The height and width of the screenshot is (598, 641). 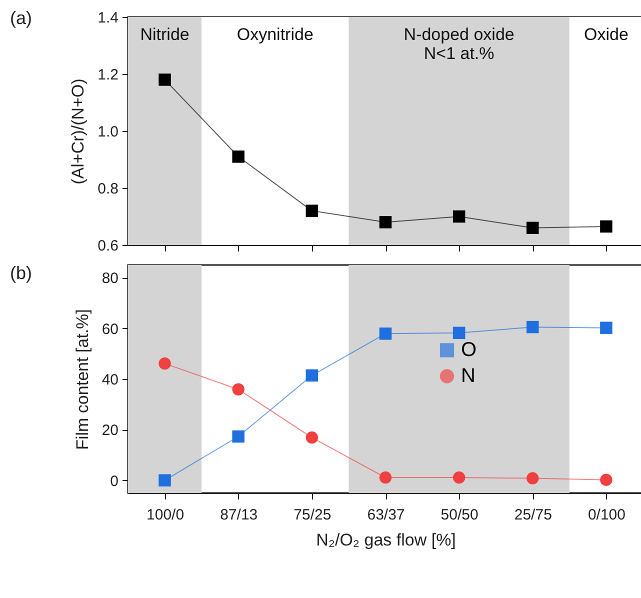 What do you see at coordinates (78, 131) in the screenshot?
I see `y-axis-title: (Al+Cr)/(N+O)` at bounding box center [78, 131].